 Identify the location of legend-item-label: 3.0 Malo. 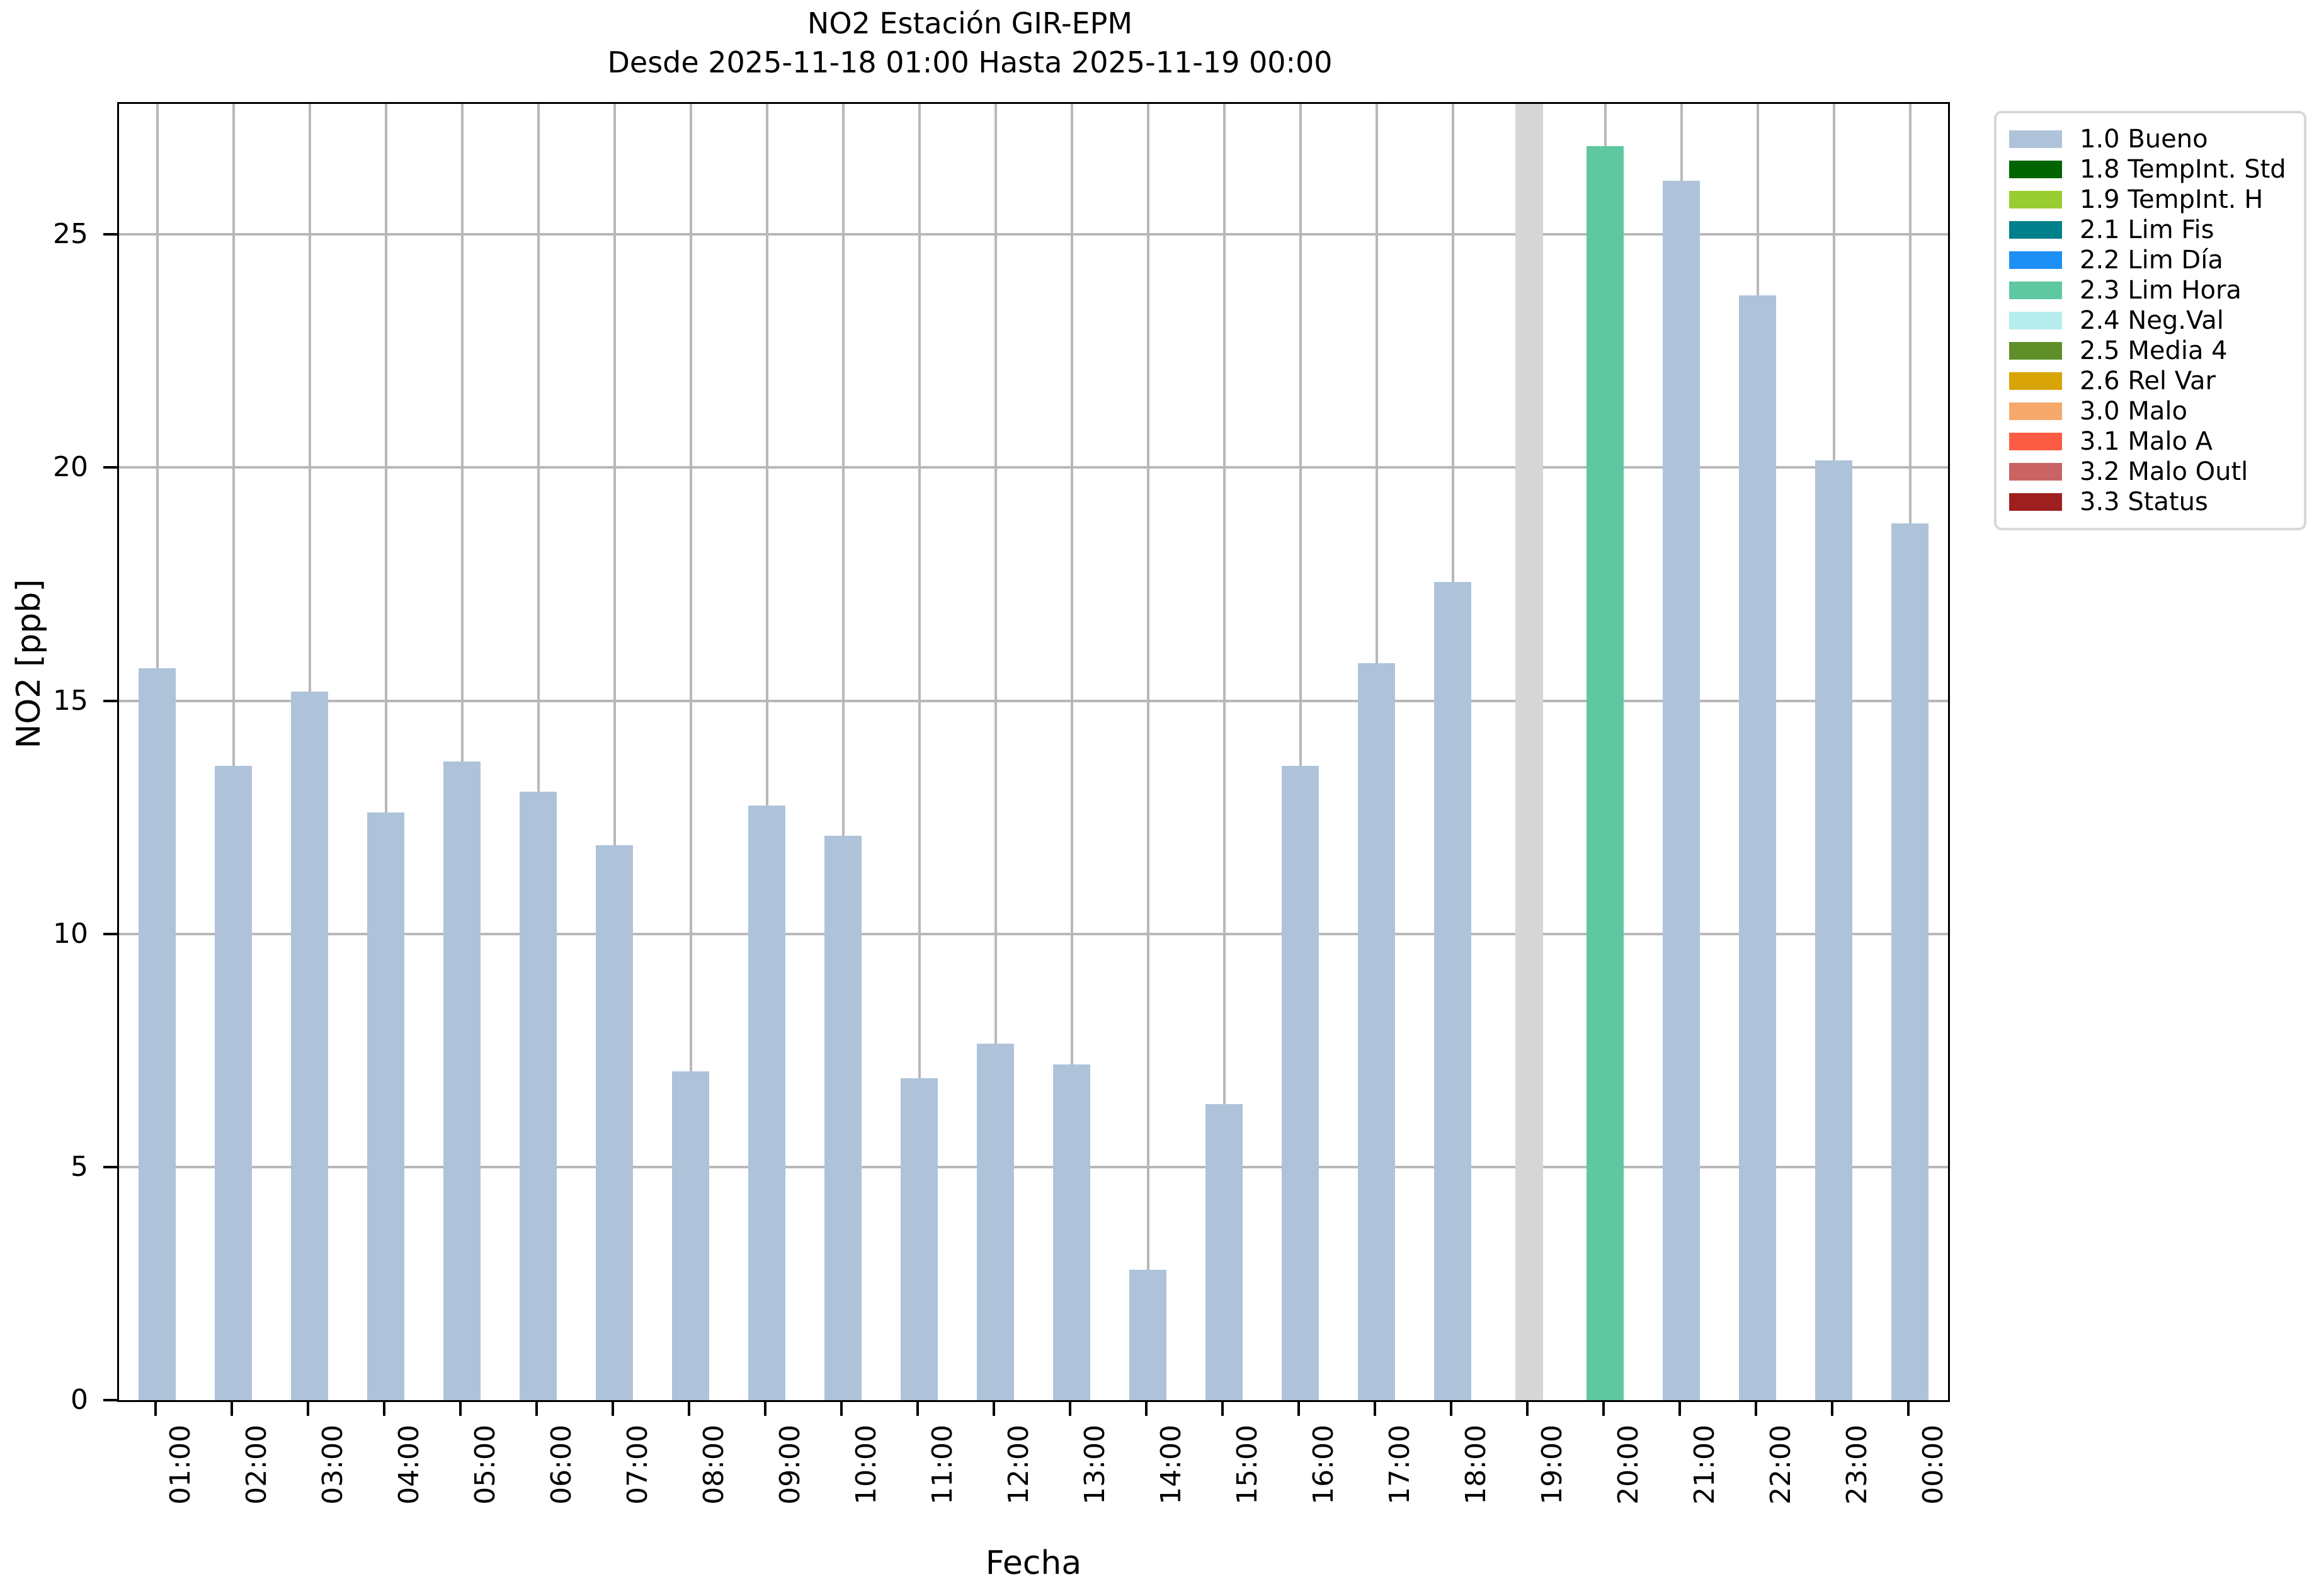
(2133, 411).